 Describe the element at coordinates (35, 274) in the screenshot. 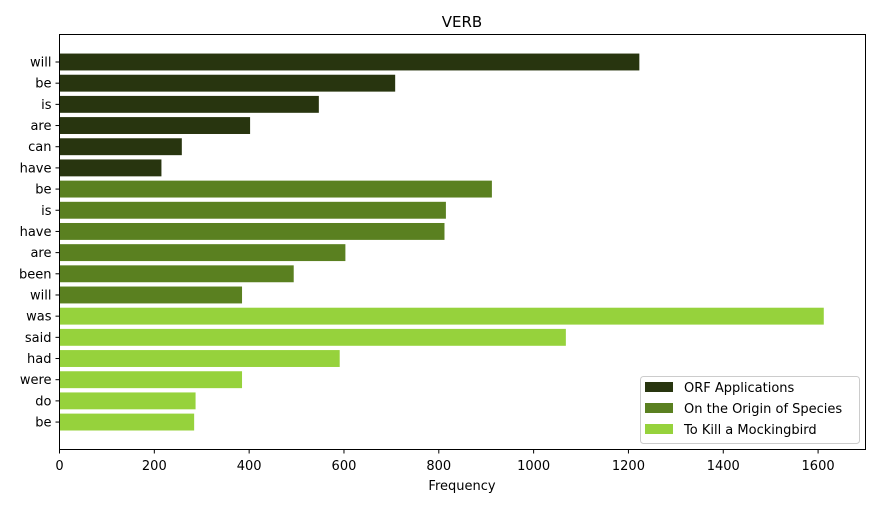

I see `y-tick-label: been` at that location.